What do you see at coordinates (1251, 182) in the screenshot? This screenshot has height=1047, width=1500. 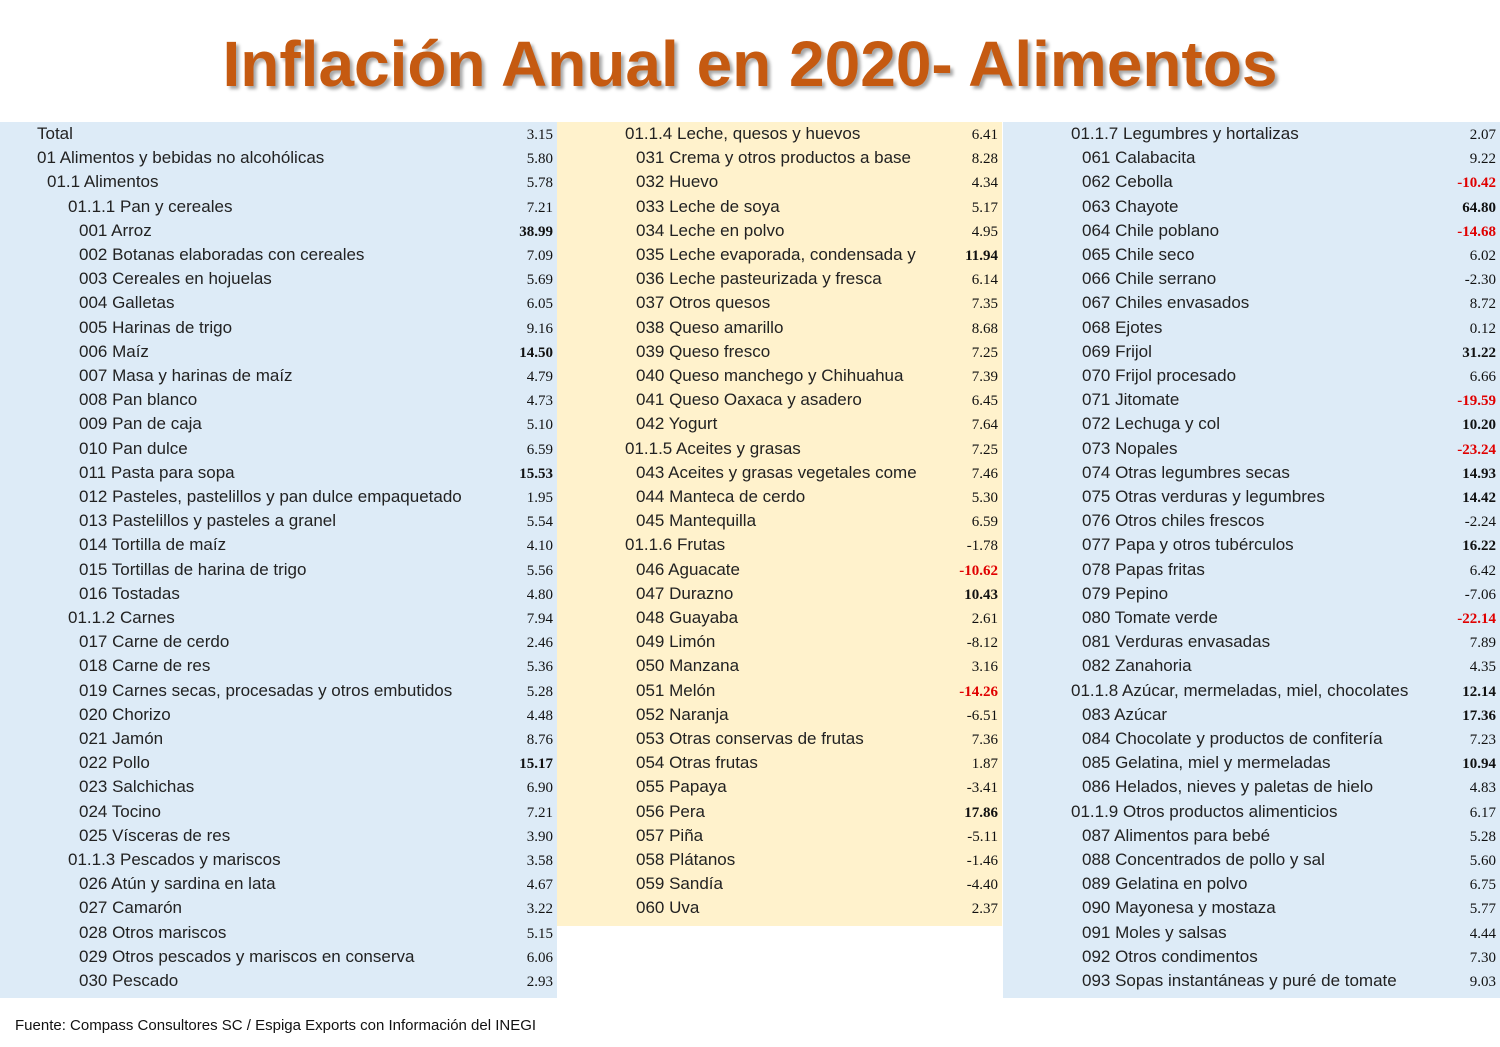 I see `table-row: 062 Cebolla -10.42` at bounding box center [1251, 182].